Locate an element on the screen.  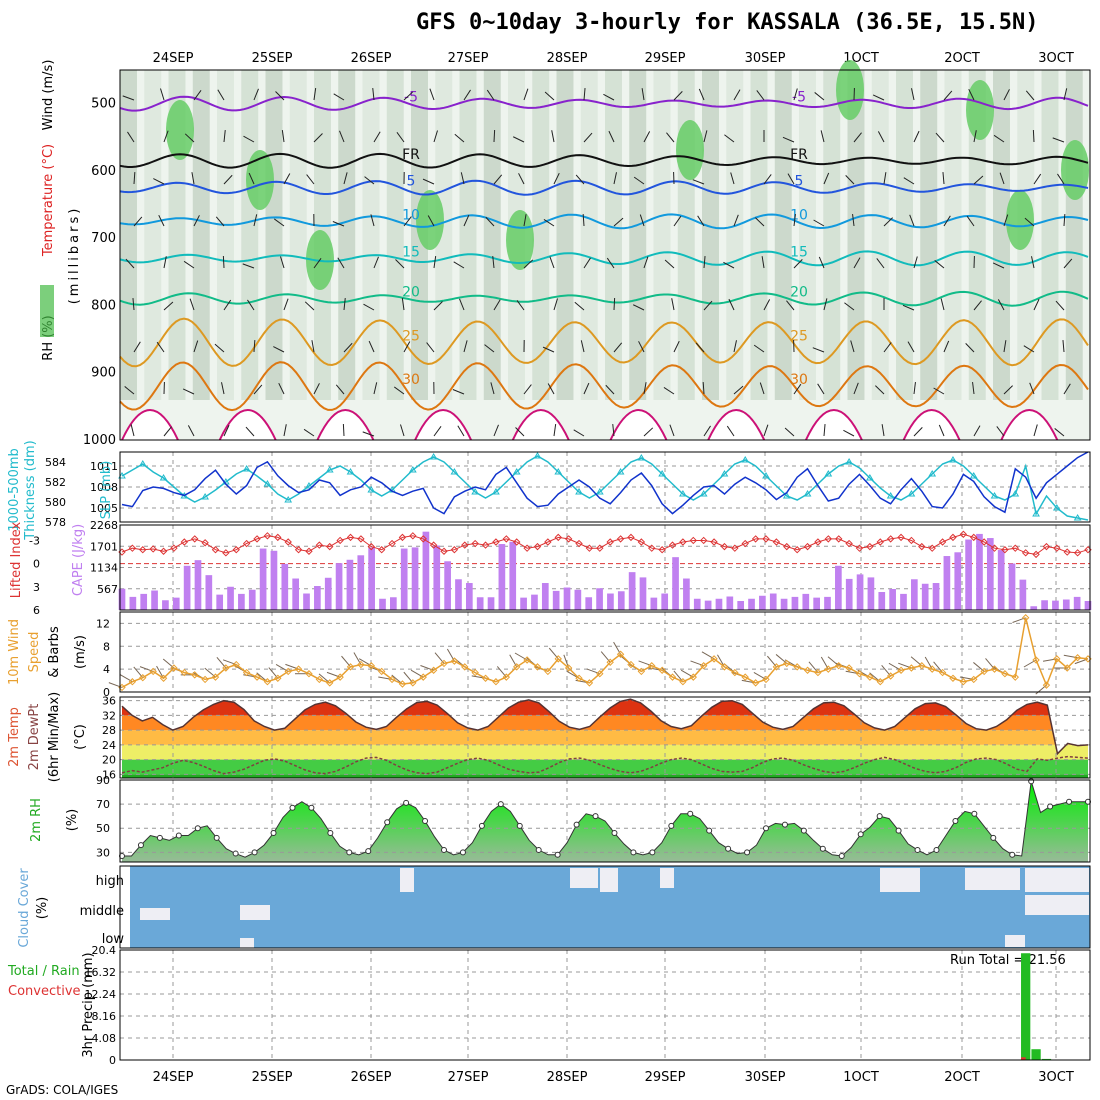
lifted-index-line is located at coordinates (605, 544).